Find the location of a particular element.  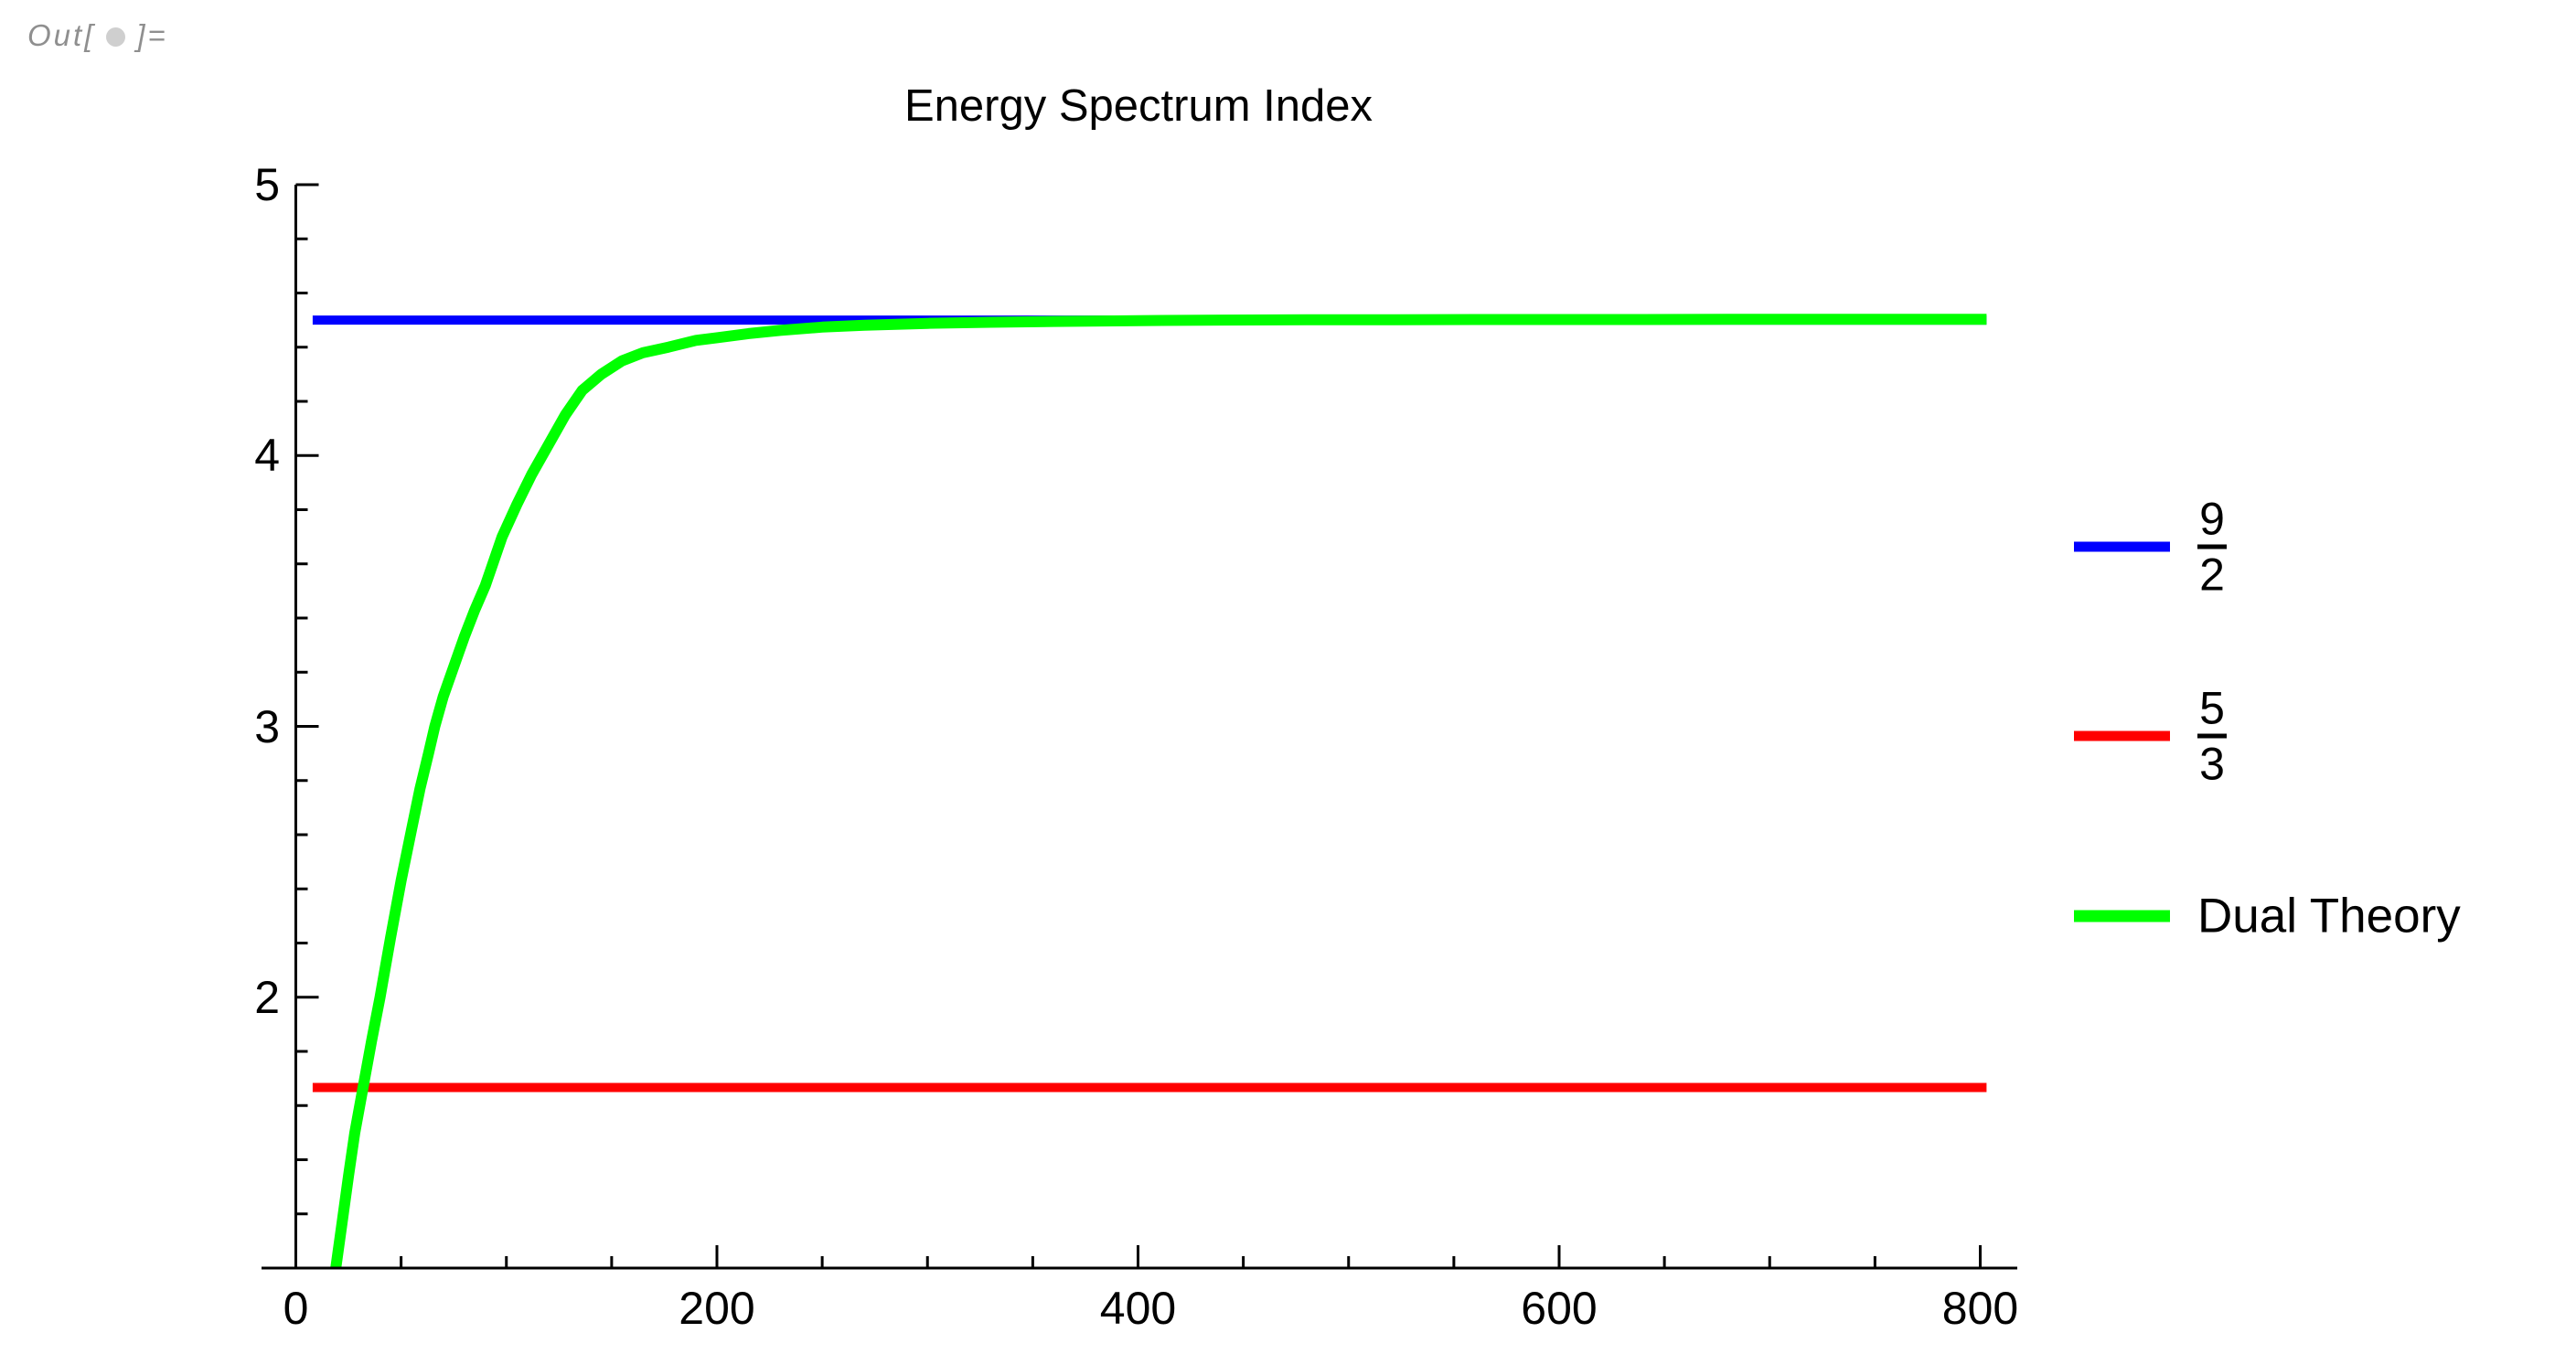

legend-label-fraction: 5 3 is located at coordinates (2212, 736).